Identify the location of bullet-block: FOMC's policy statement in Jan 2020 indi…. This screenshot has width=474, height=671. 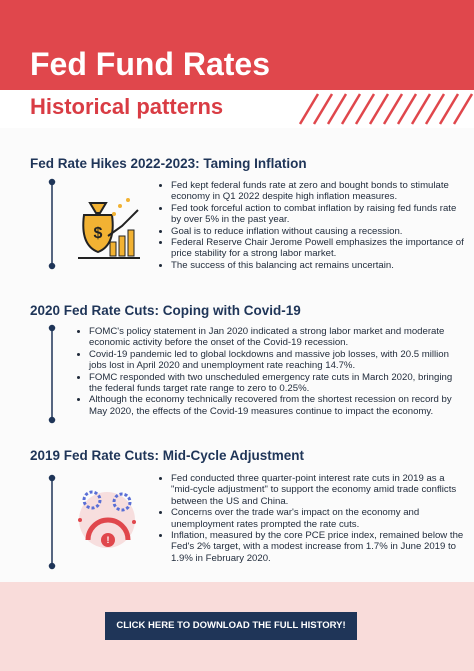
(270, 371).